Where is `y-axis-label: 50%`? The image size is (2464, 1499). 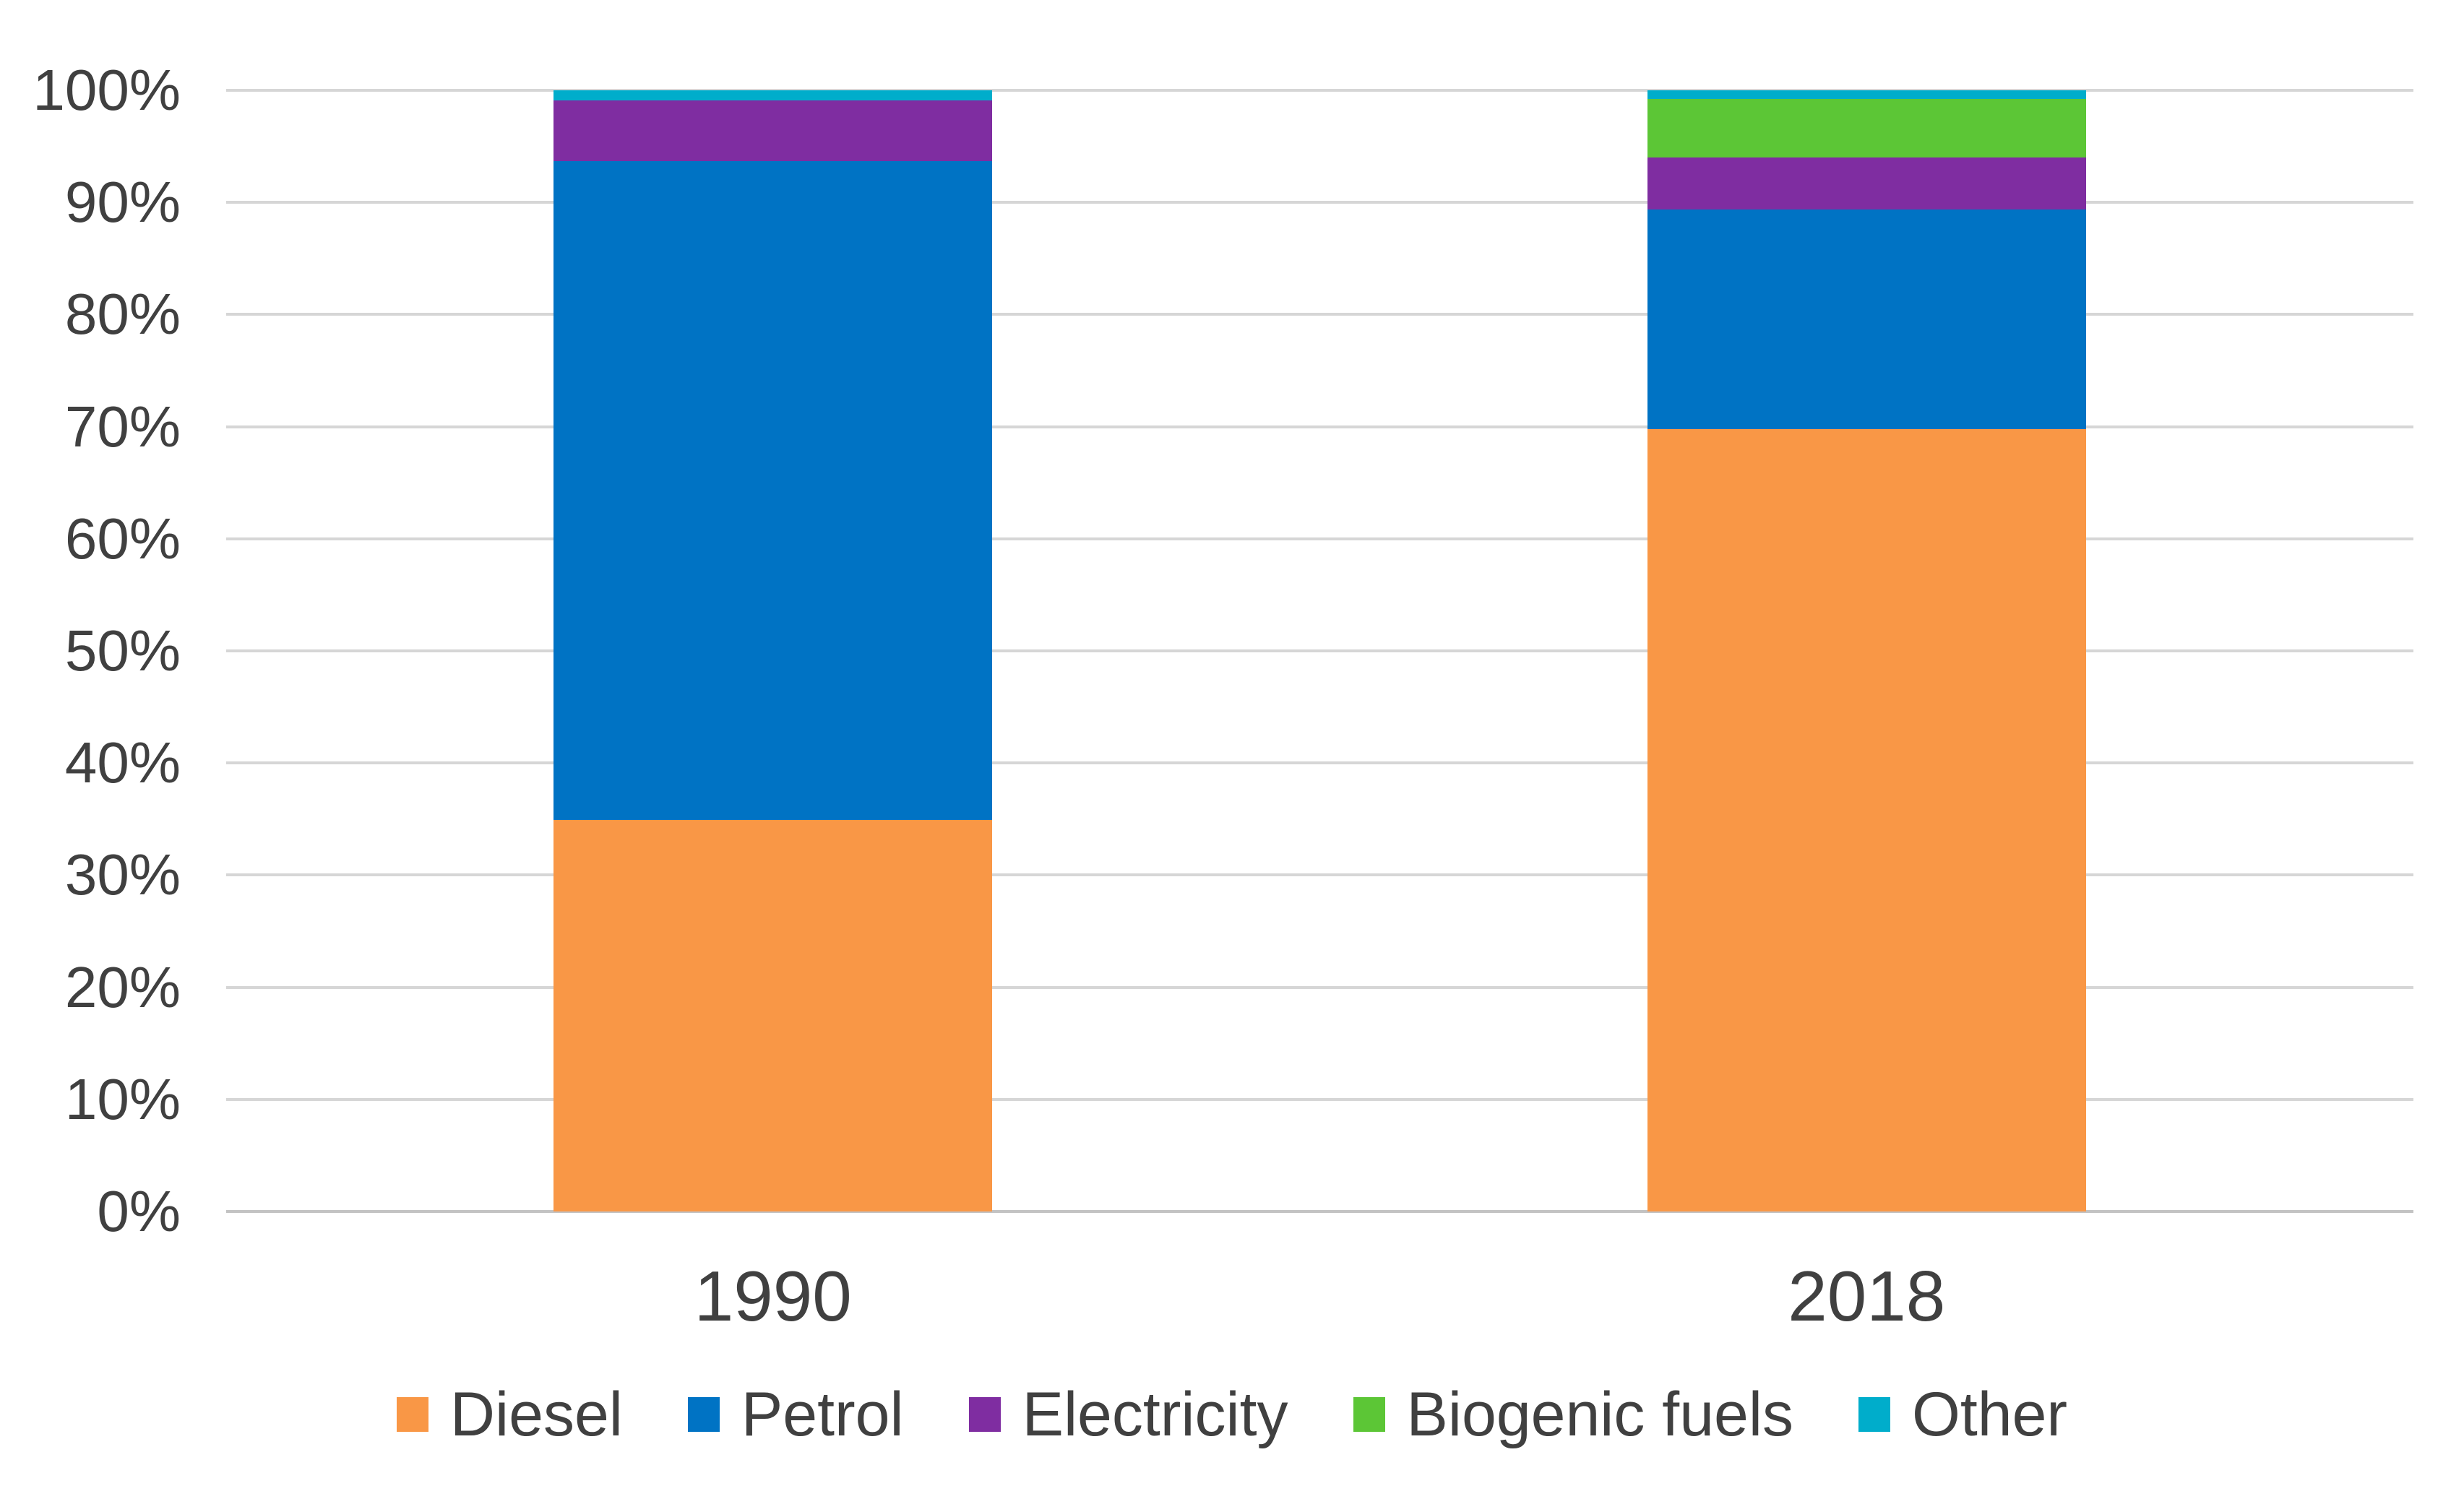
y-axis-label: 50% is located at coordinates (122, 650).